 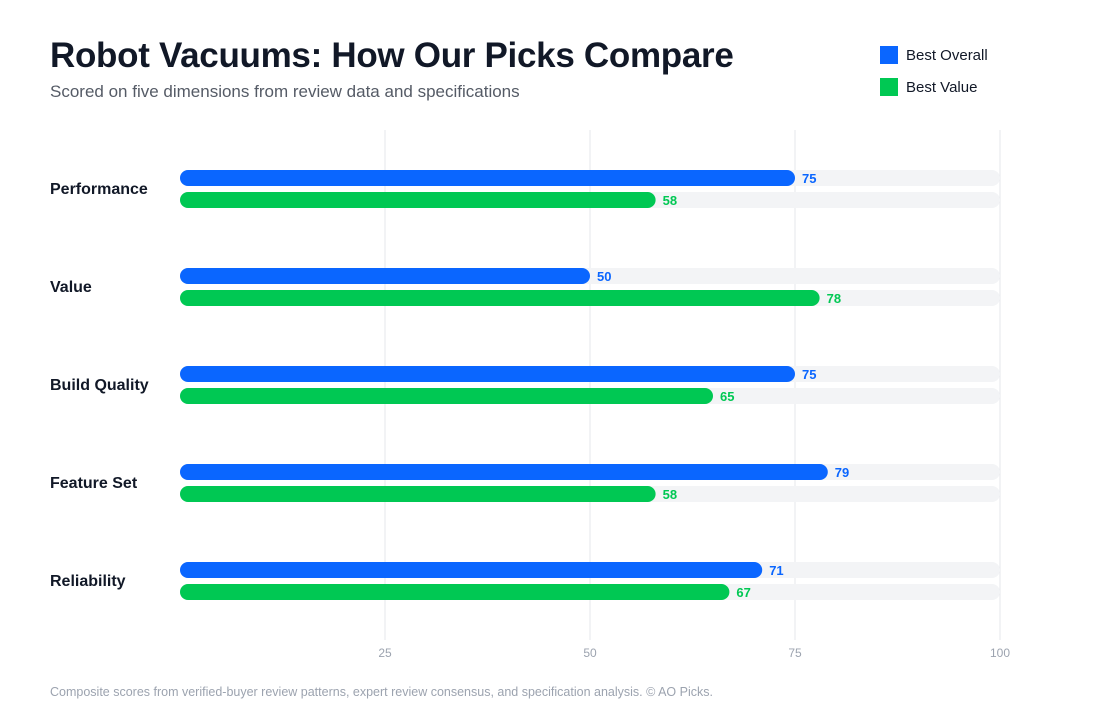 I want to click on legend-label-best-overall: Best Overall, so click(x=947, y=55).